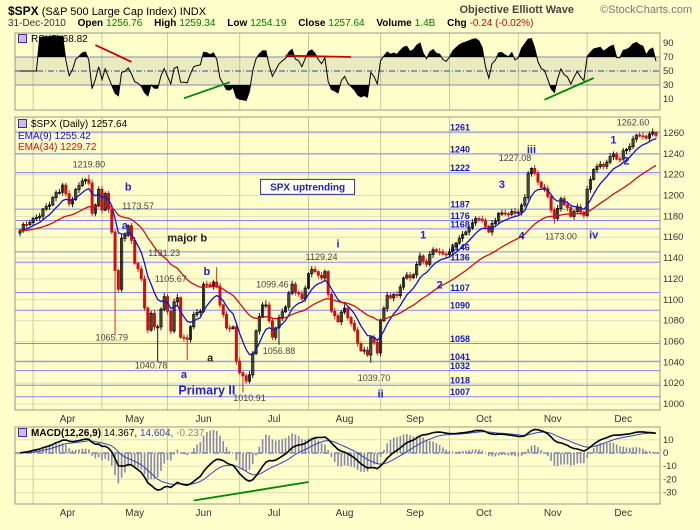 The image size is (700, 530). I want to click on price-axis-label: 1140, so click(673, 258).